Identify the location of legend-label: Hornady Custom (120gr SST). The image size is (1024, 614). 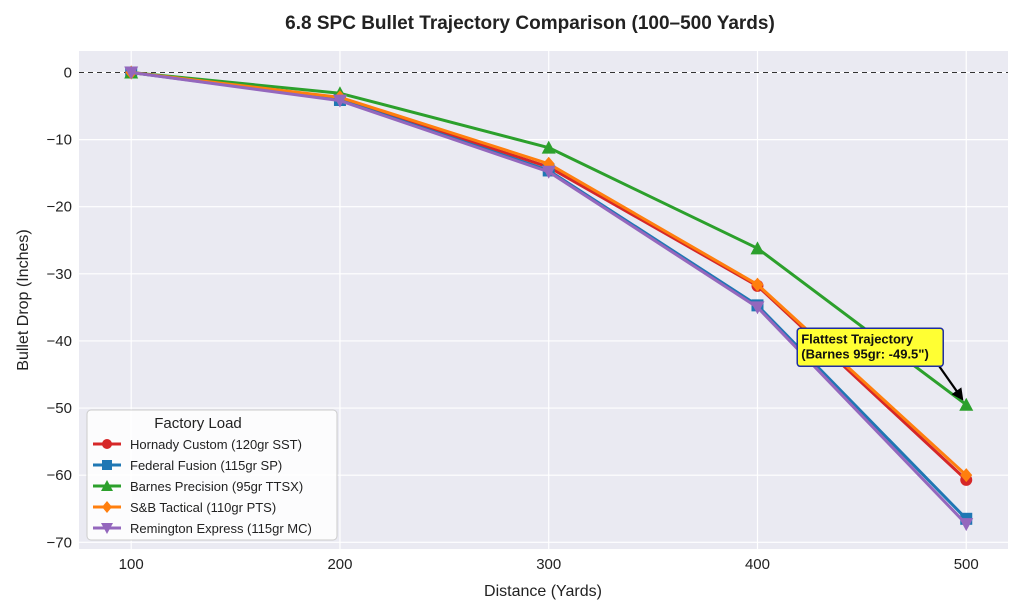
(216, 444).